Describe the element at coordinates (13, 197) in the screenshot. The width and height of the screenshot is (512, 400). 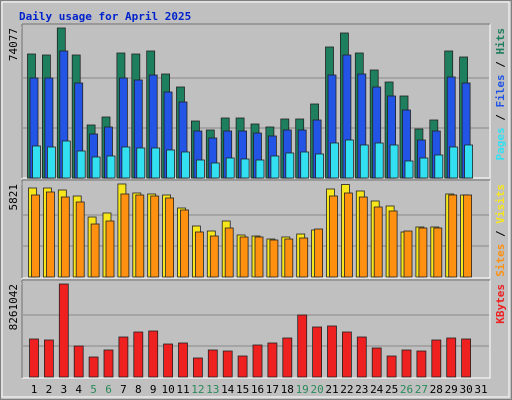
I see `y-tick-label: 5821` at that location.